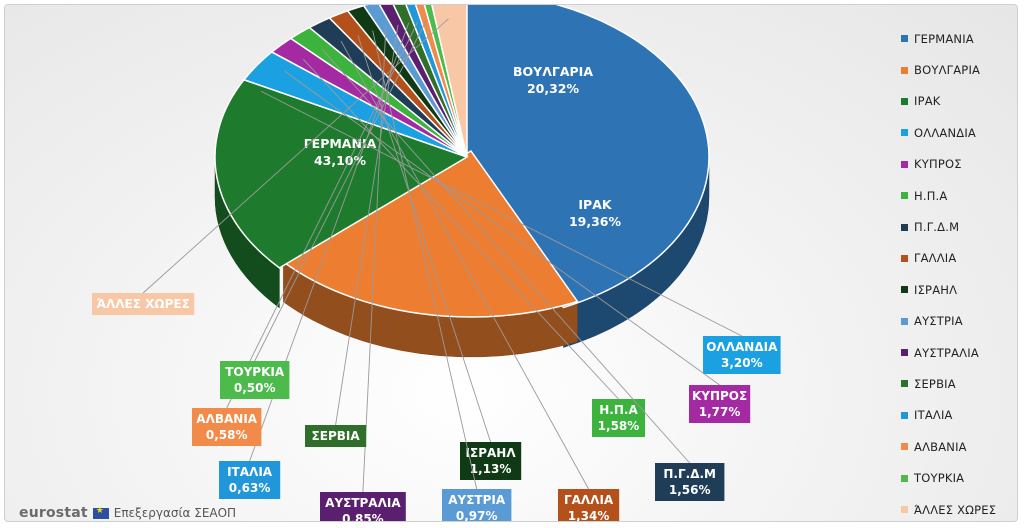 This screenshot has height=528, width=1024. Describe the element at coordinates (250, 480) in the screenshot. I see `callout-box-ιταλια` at that location.